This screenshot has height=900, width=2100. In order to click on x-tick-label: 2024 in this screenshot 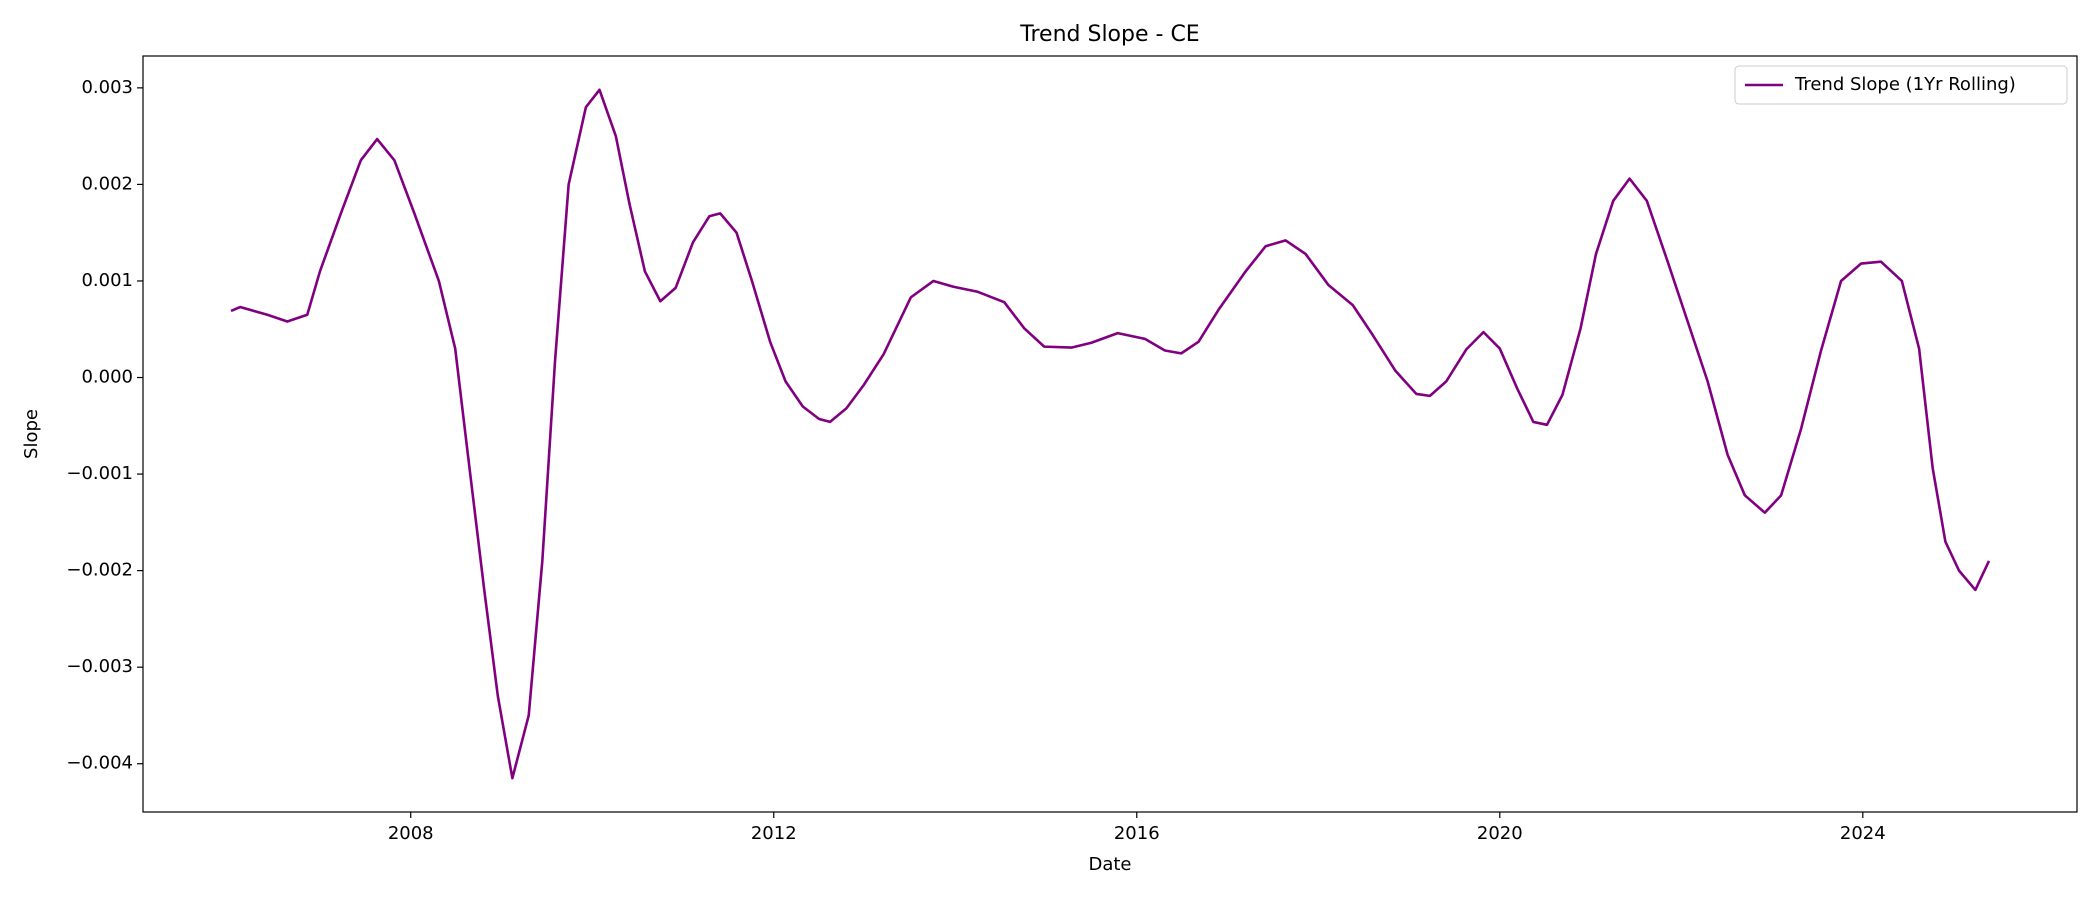, I will do `click(1863, 833)`.